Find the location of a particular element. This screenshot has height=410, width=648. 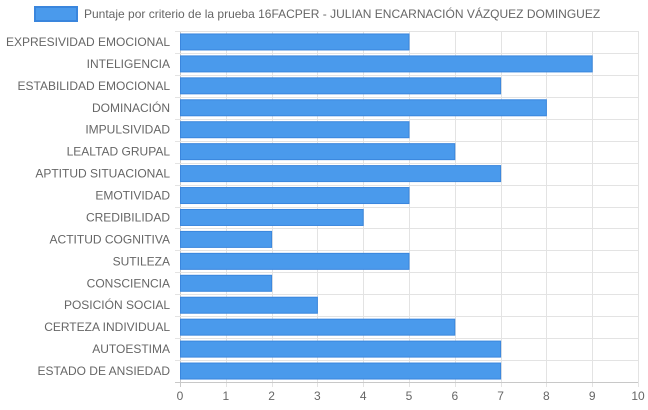

legend-swatch is located at coordinates (56, 14).